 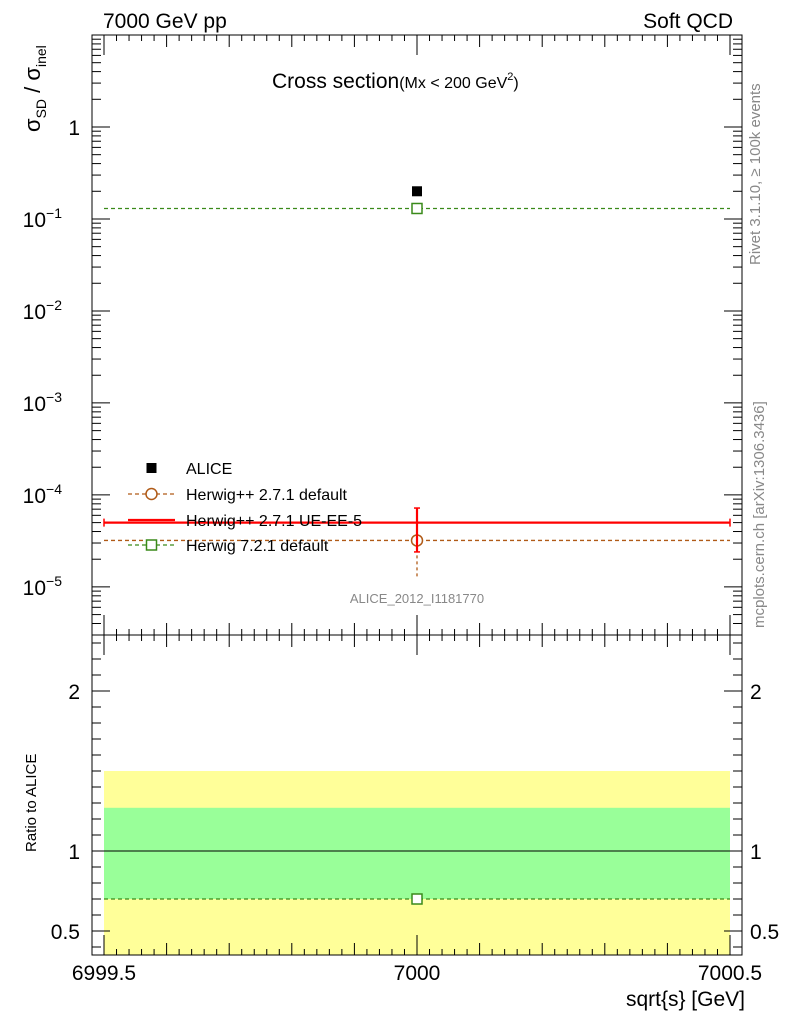 What do you see at coordinates (453, 83) in the screenshot?
I see `main-title-suffix: (Mx < 200 GeV` at bounding box center [453, 83].